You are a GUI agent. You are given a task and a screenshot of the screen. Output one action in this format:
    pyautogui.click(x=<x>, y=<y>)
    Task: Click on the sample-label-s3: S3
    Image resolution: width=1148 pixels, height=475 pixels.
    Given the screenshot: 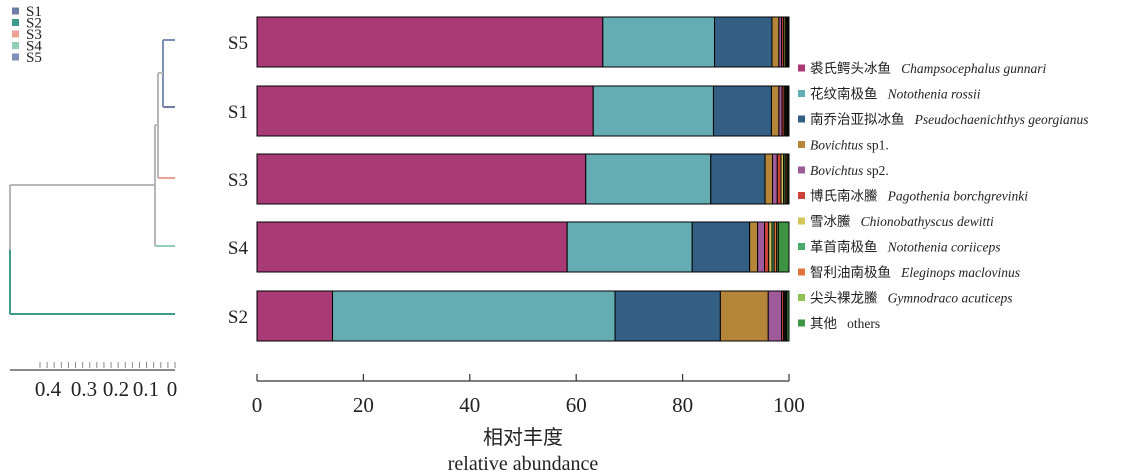 What is the action you would take?
    pyautogui.click(x=238, y=180)
    